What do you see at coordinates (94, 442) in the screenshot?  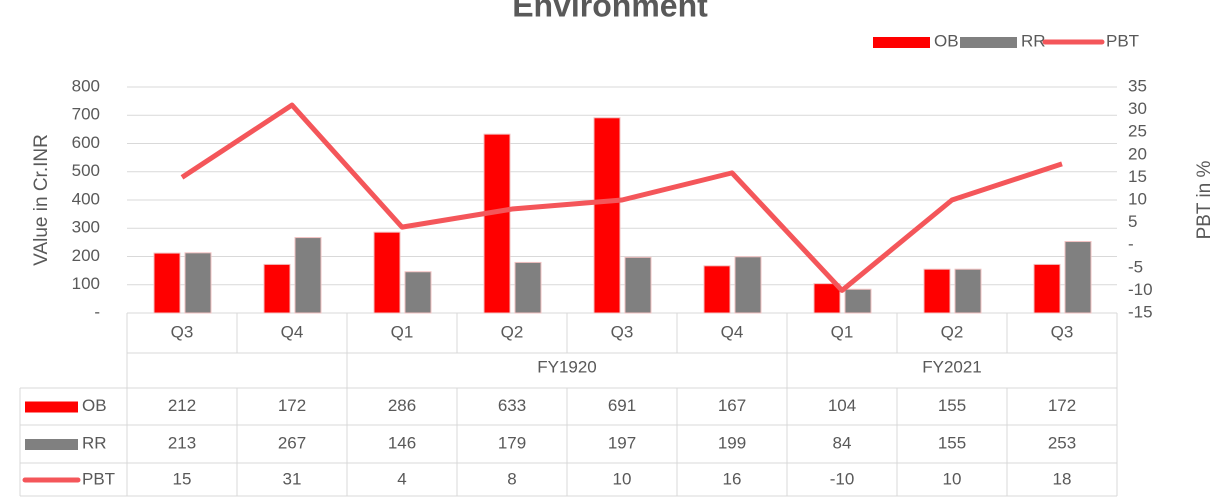 I see `table-row-label: RR` at bounding box center [94, 442].